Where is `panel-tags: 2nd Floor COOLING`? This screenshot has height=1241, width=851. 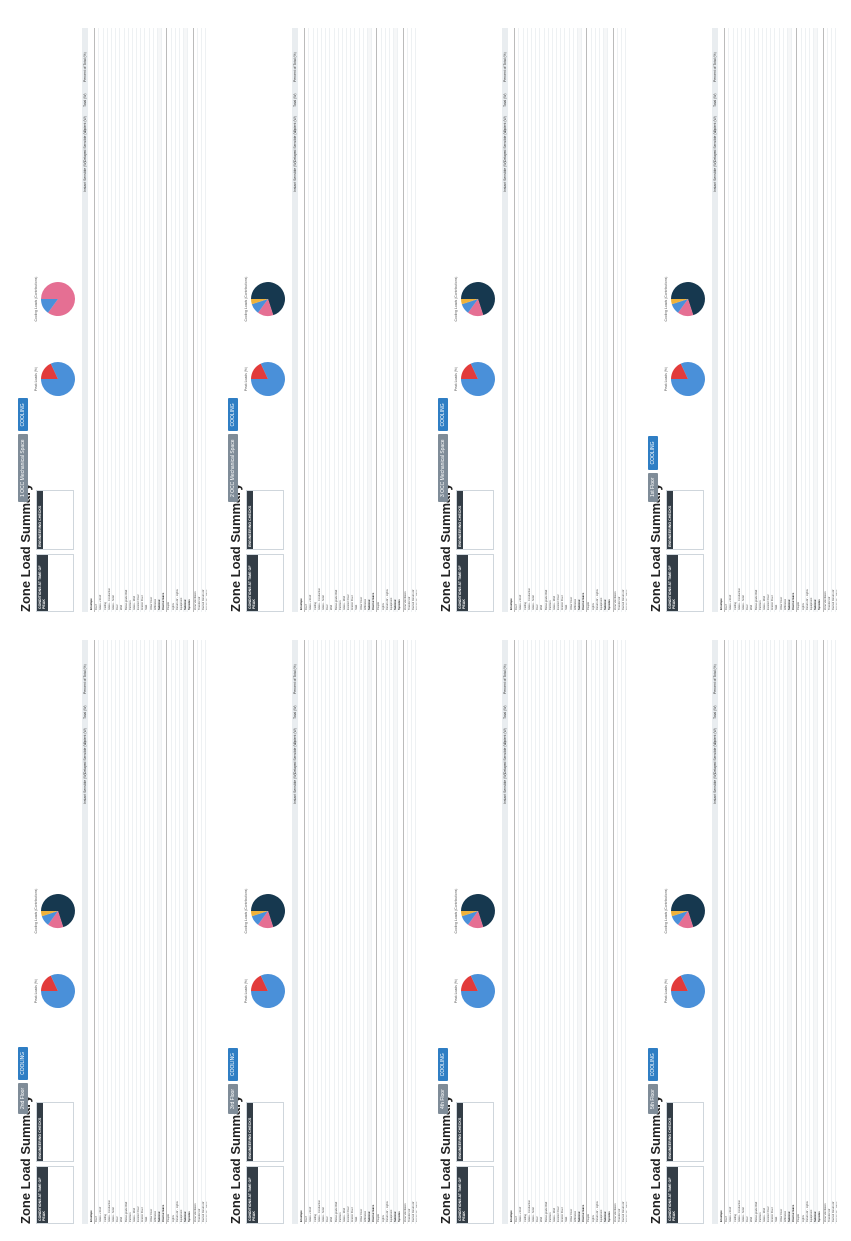 panel-tags: 2nd Floor COOLING is located at coordinates (23, 1080).